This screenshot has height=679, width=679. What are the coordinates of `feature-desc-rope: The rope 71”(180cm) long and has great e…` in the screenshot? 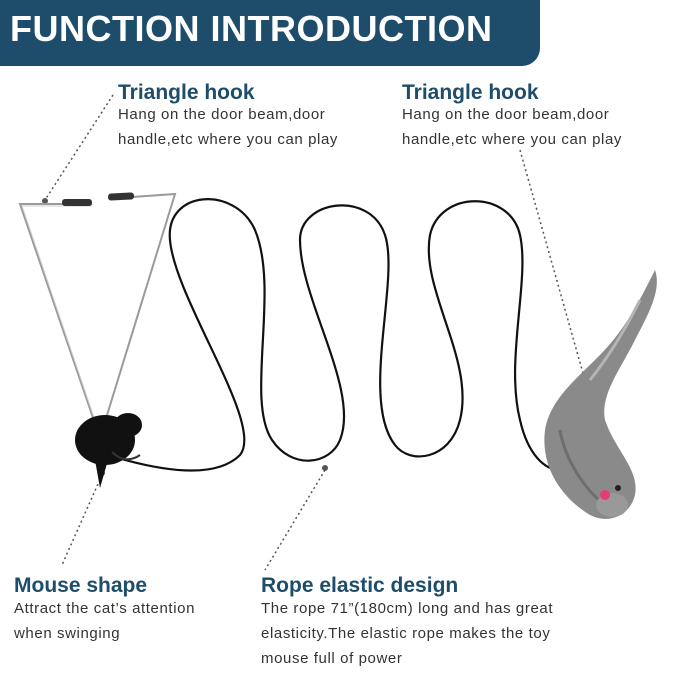 It's located at (407, 633).